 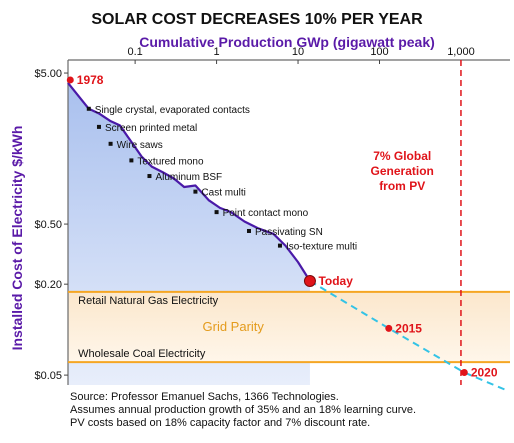 What do you see at coordinates (48, 74) in the screenshot?
I see `y-tick-label: $5.00` at bounding box center [48, 74].